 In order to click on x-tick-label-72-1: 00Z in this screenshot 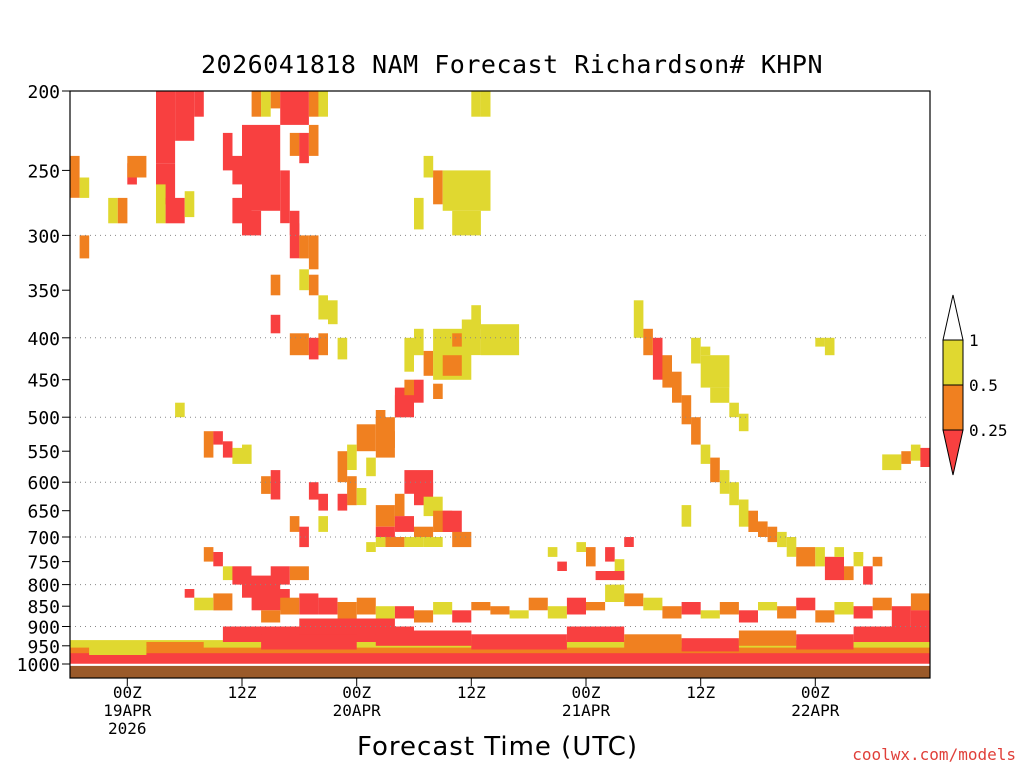, I will do `click(815, 692)`.